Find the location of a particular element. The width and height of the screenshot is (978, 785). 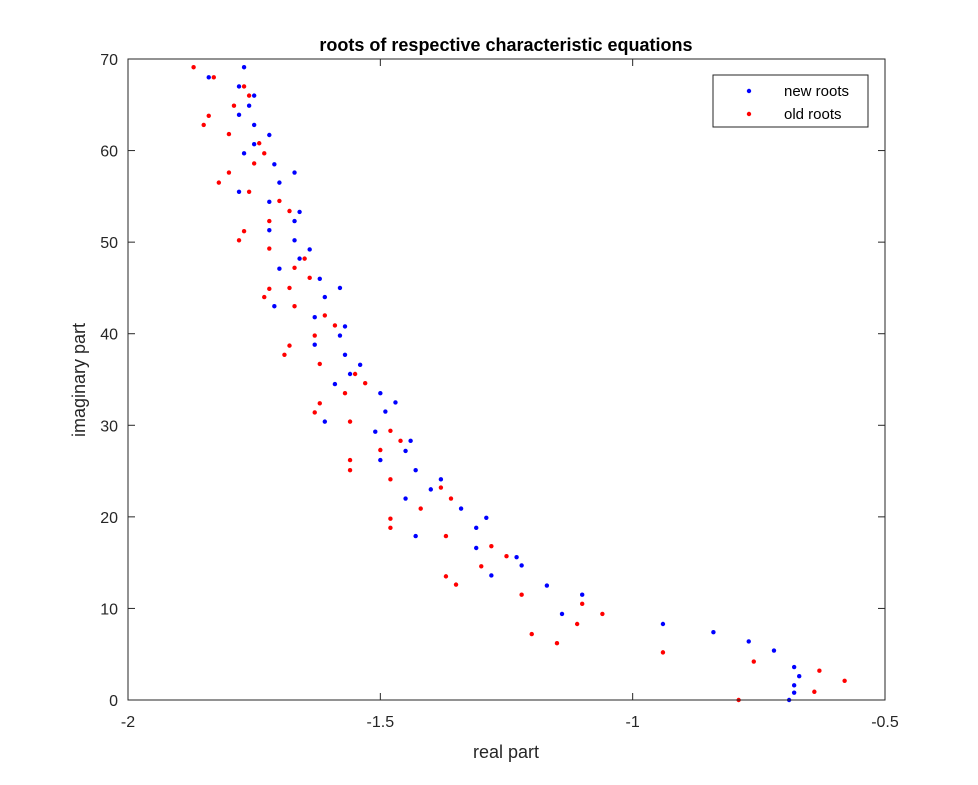

legend-marker-old-roots is located at coordinates (749, 114).